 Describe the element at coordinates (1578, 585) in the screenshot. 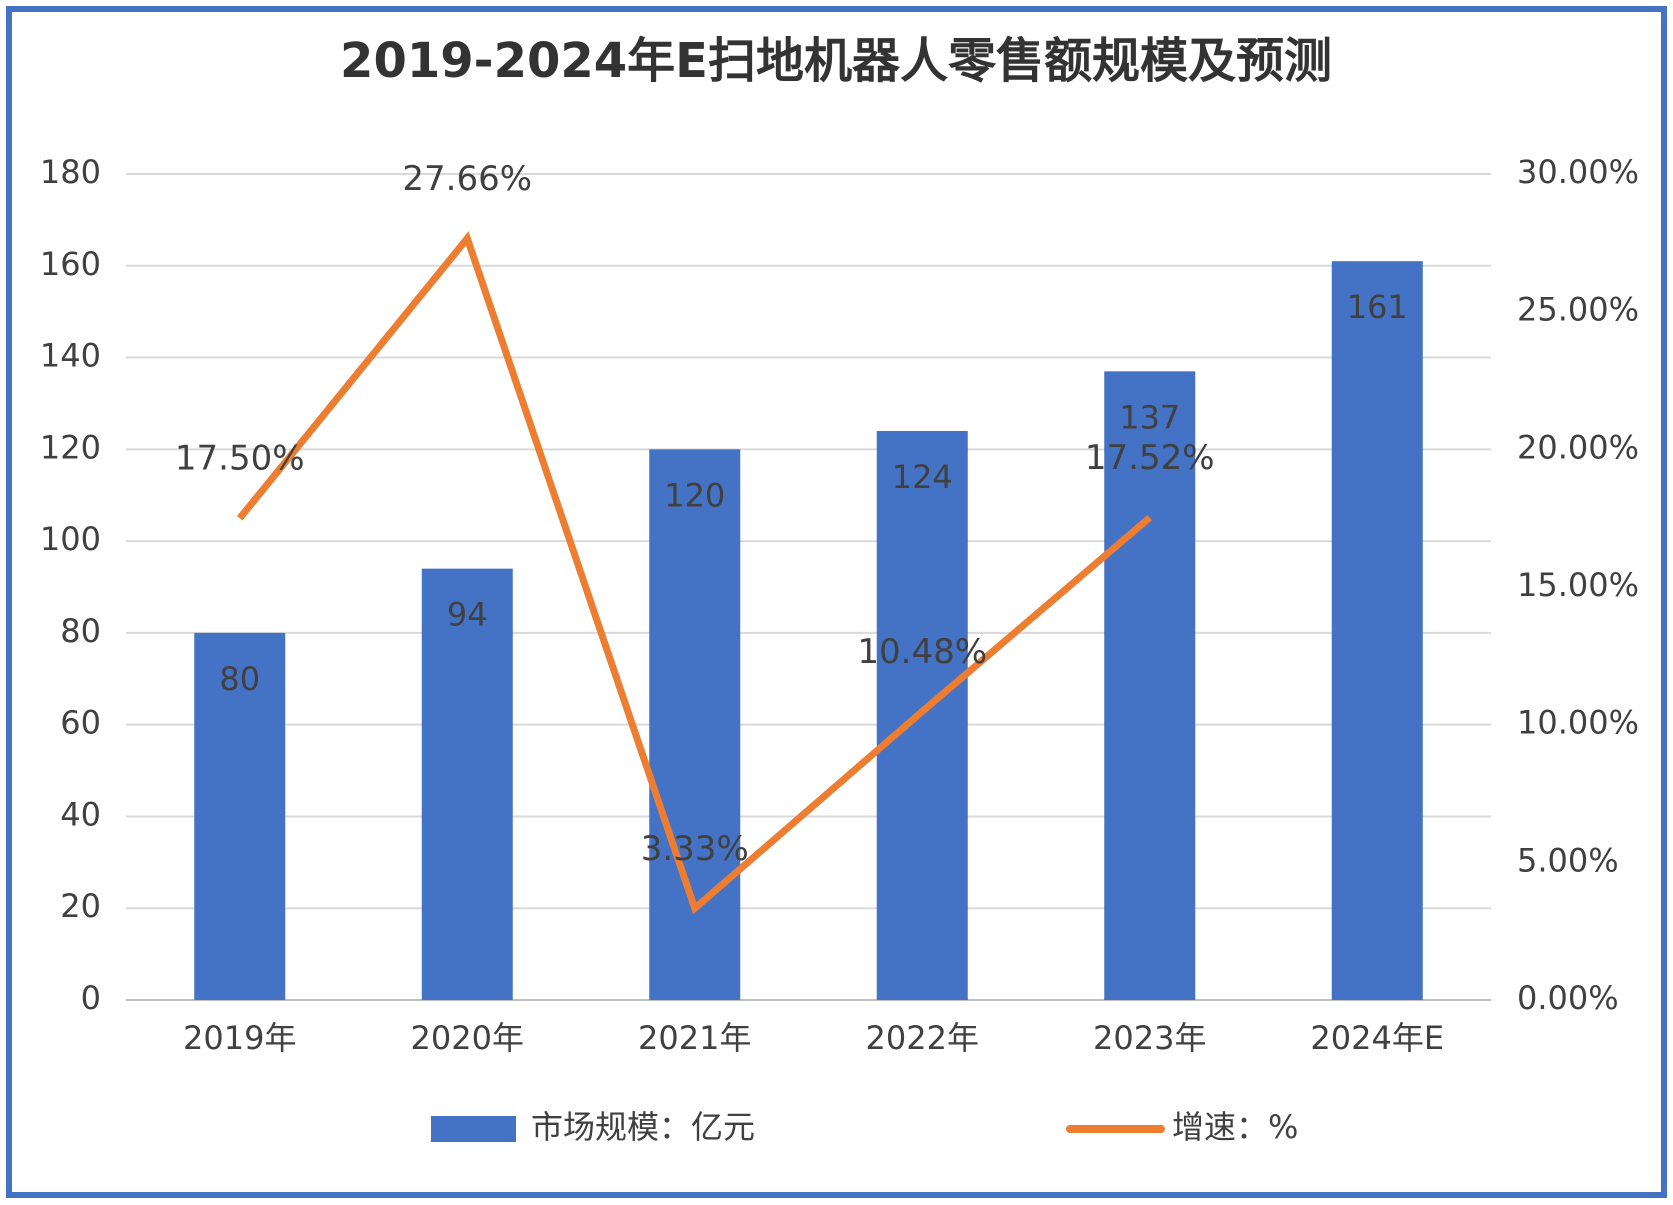

I see `y2-tick-label: 15.00%` at that location.